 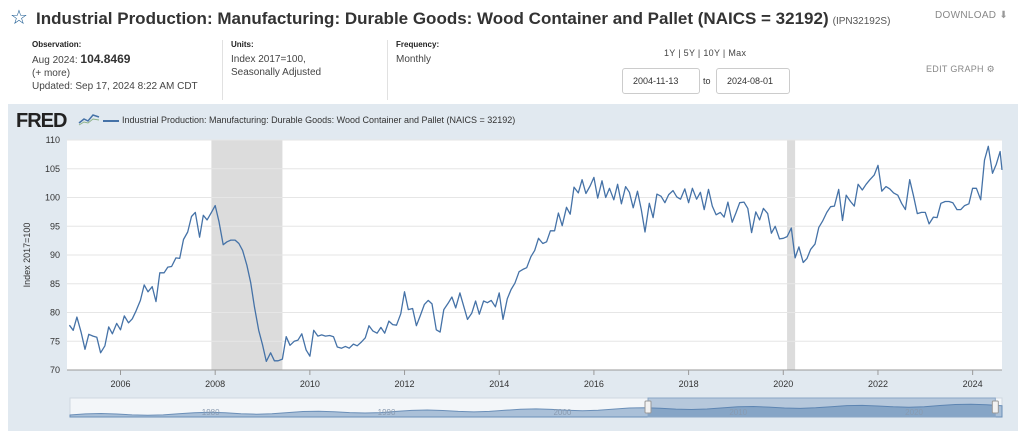 I want to click on more-link: (+ more), so click(x=51, y=73).